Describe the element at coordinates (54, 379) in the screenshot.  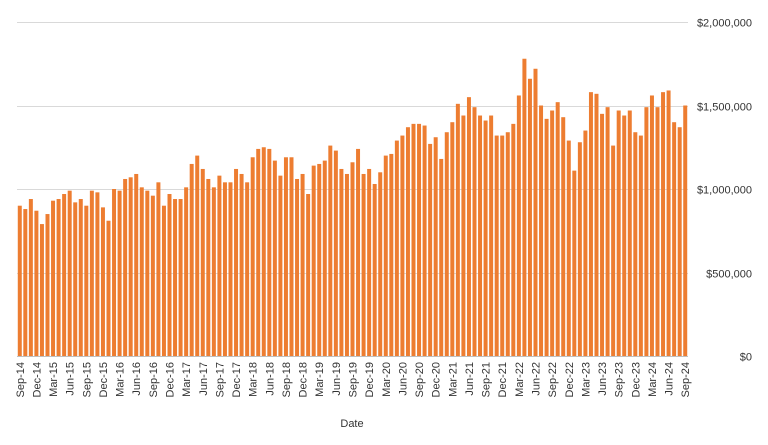
I see `x-tick-label: Mar-15` at that location.